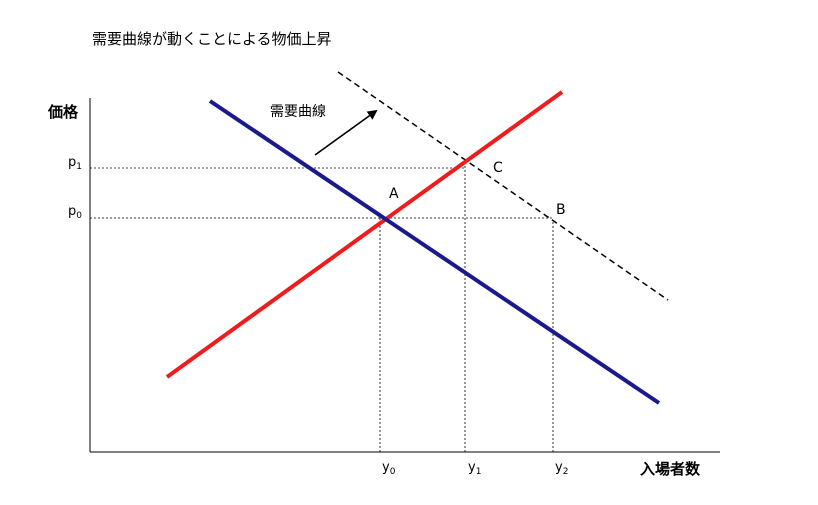 This screenshot has height=505, width=818. I want to click on tick-y1-base: y, so click(472, 467).